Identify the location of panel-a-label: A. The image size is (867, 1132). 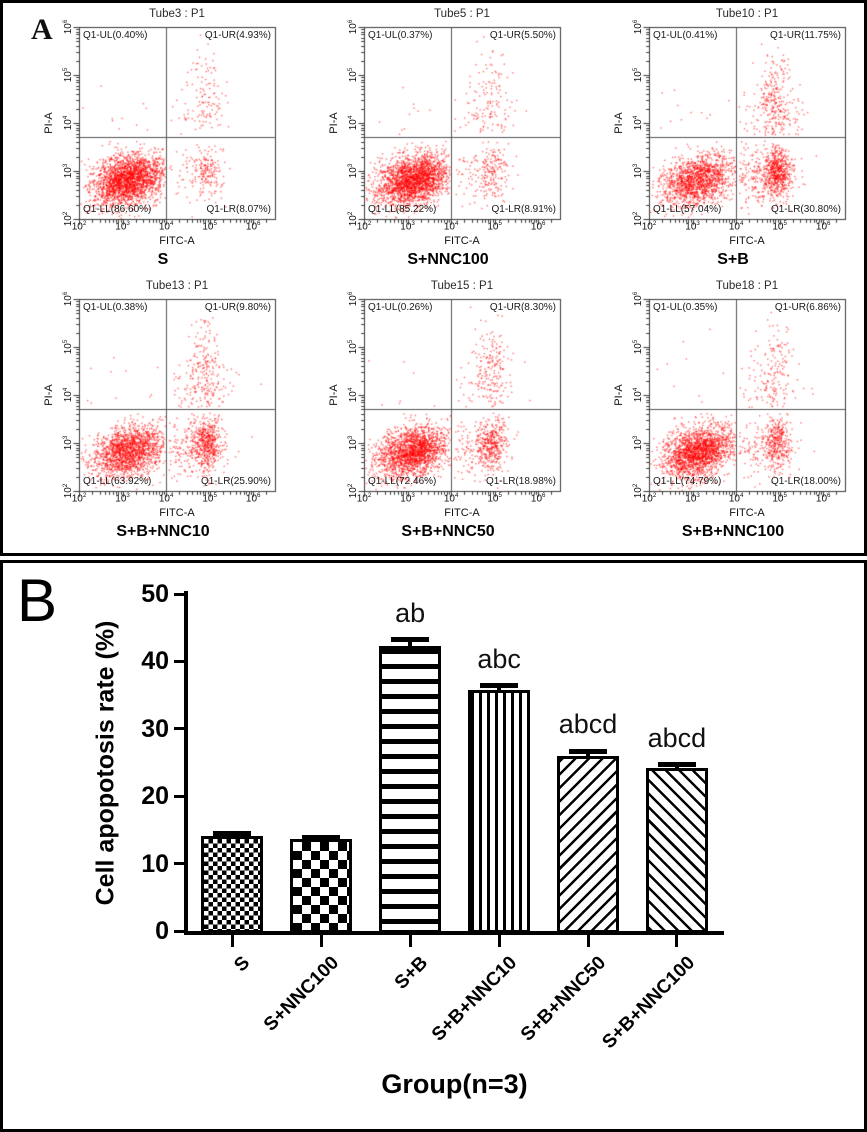
(42, 29).